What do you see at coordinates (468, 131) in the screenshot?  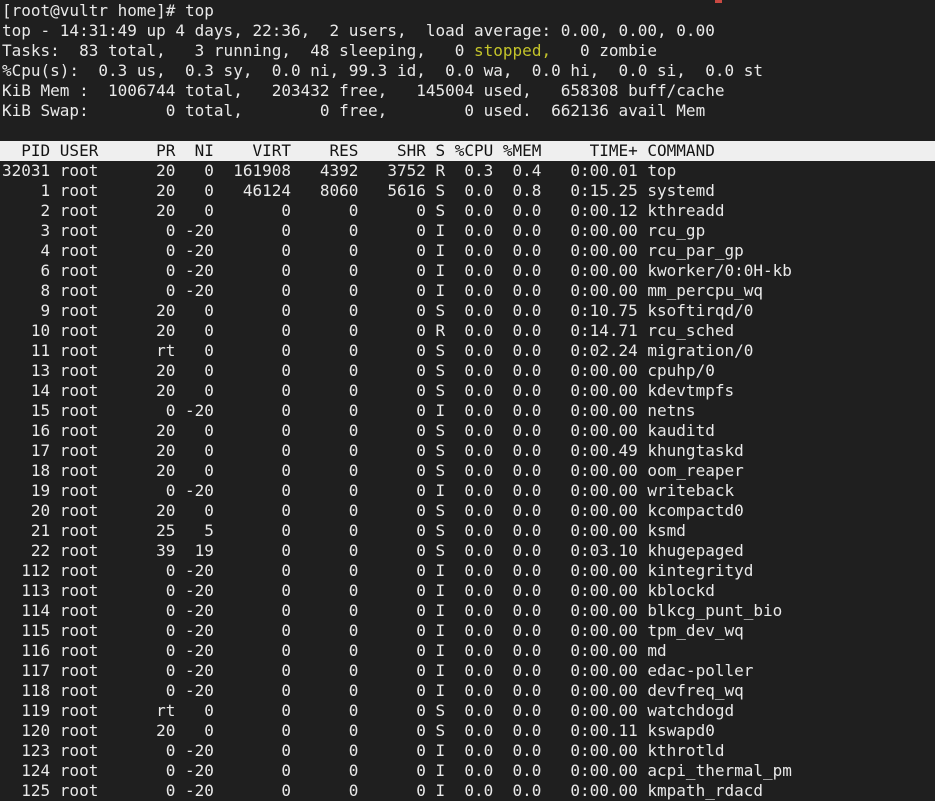 I see `blank-line` at bounding box center [468, 131].